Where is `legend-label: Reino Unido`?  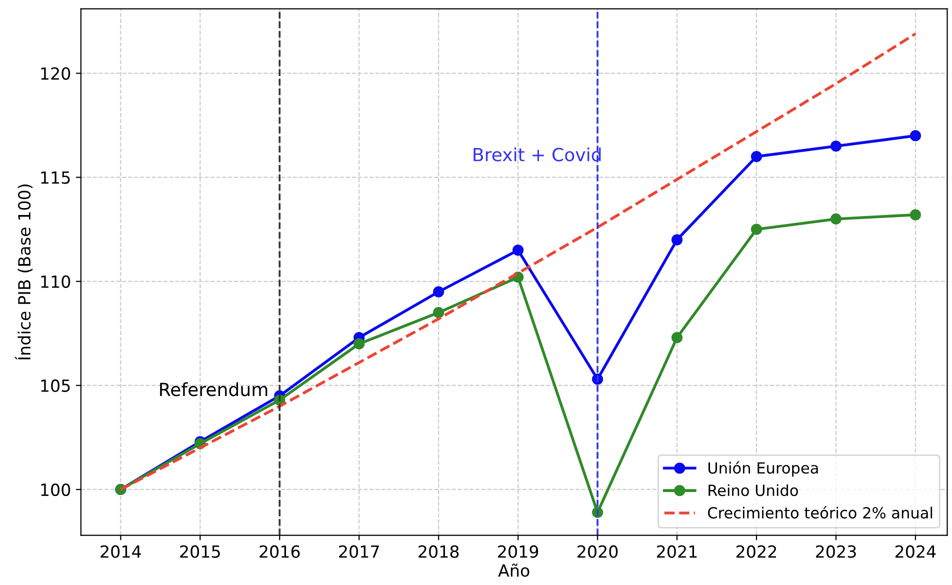
legend-label: Reino Unido is located at coordinates (753, 490).